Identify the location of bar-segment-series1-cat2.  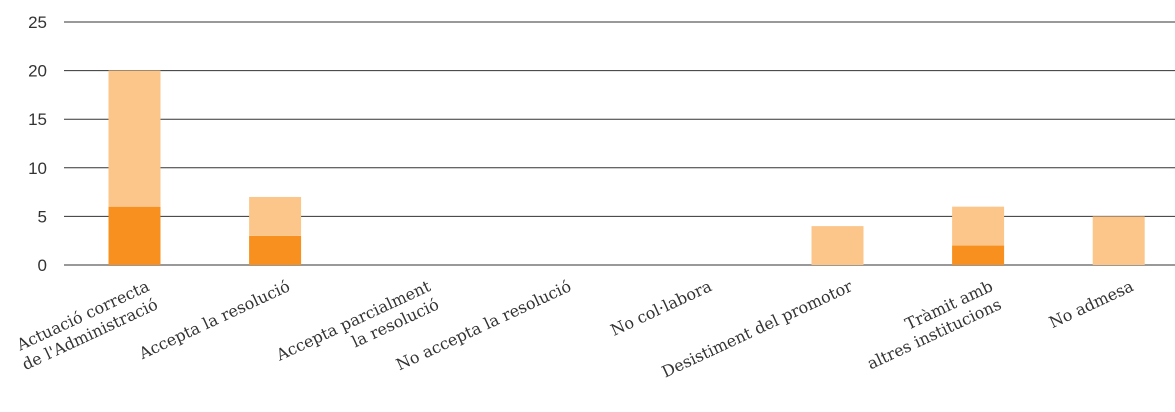
(275, 250).